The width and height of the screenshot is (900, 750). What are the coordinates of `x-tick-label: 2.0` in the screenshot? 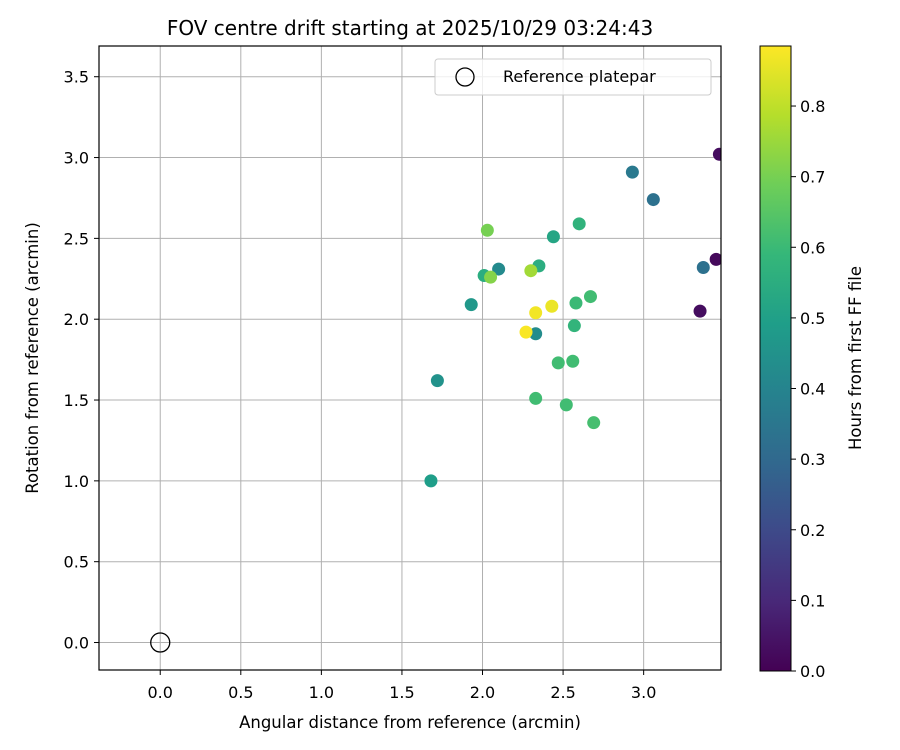 It's located at (482, 692).